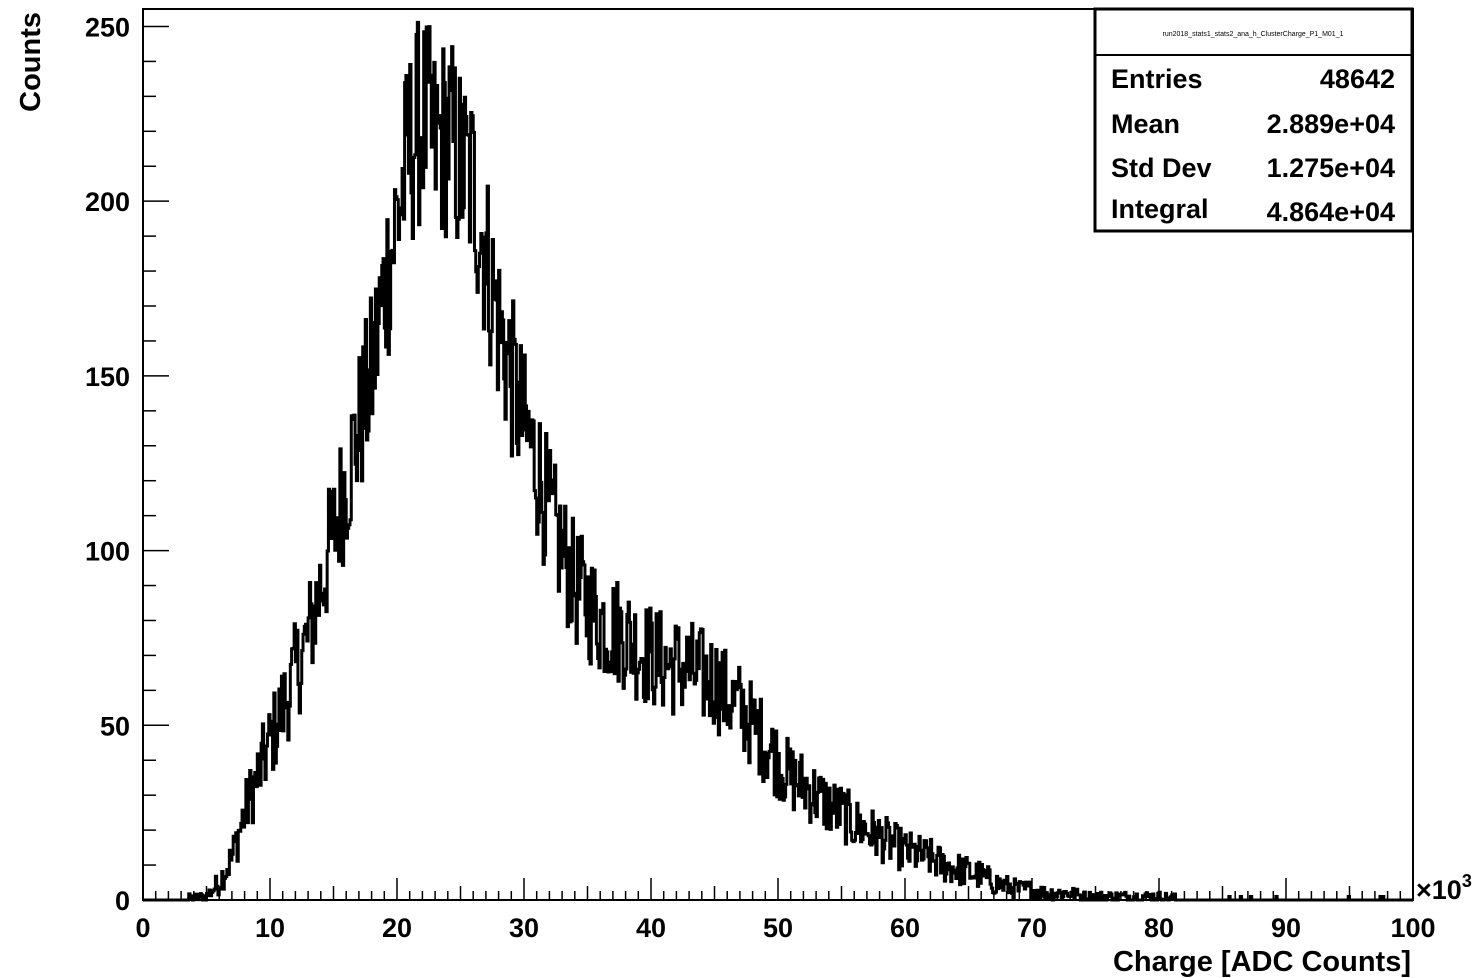 The image size is (1483, 978). What do you see at coordinates (31, 62) in the screenshot?
I see `y-axis-title: Counts` at bounding box center [31, 62].